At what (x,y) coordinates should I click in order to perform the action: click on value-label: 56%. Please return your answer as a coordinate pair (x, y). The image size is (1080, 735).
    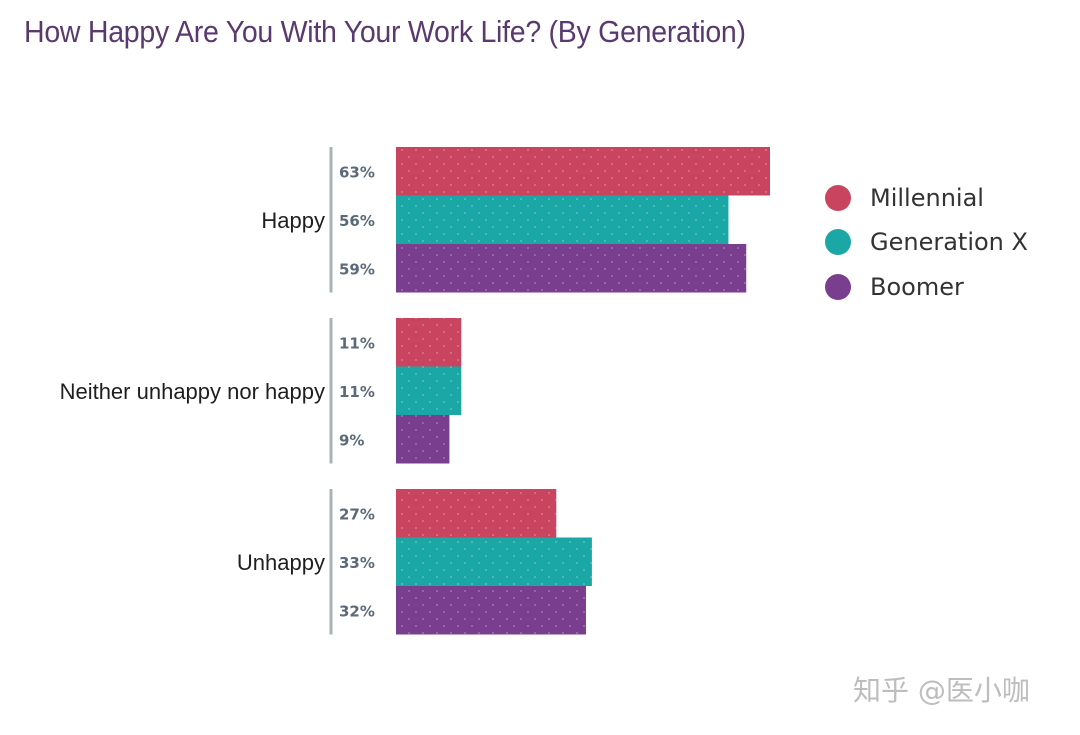
    Looking at the image, I should click on (357, 221).